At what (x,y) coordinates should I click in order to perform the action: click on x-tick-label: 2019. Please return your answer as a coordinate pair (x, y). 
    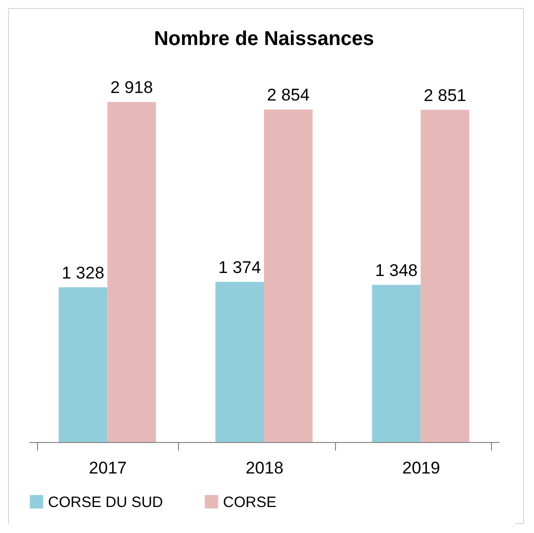
    Looking at the image, I should click on (421, 468).